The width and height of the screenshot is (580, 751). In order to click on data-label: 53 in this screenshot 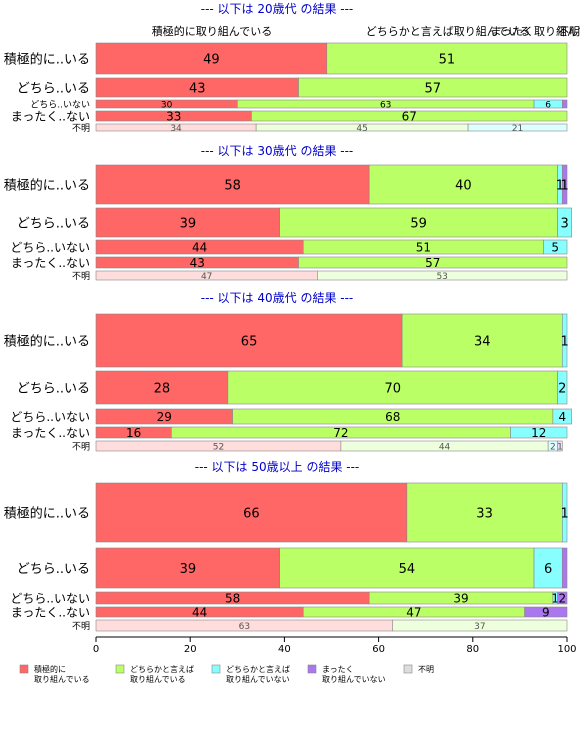, I will do `click(441, 277)`.